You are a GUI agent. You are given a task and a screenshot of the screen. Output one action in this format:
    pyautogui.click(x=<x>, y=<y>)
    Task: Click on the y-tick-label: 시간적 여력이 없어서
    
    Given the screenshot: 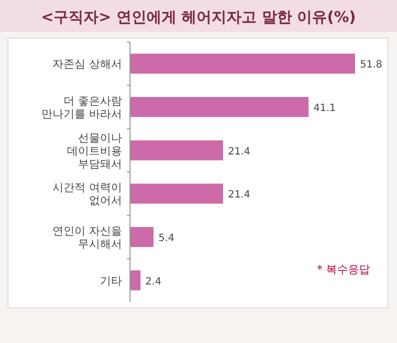 What is the action you would take?
    pyautogui.click(x=87, y=194)
    